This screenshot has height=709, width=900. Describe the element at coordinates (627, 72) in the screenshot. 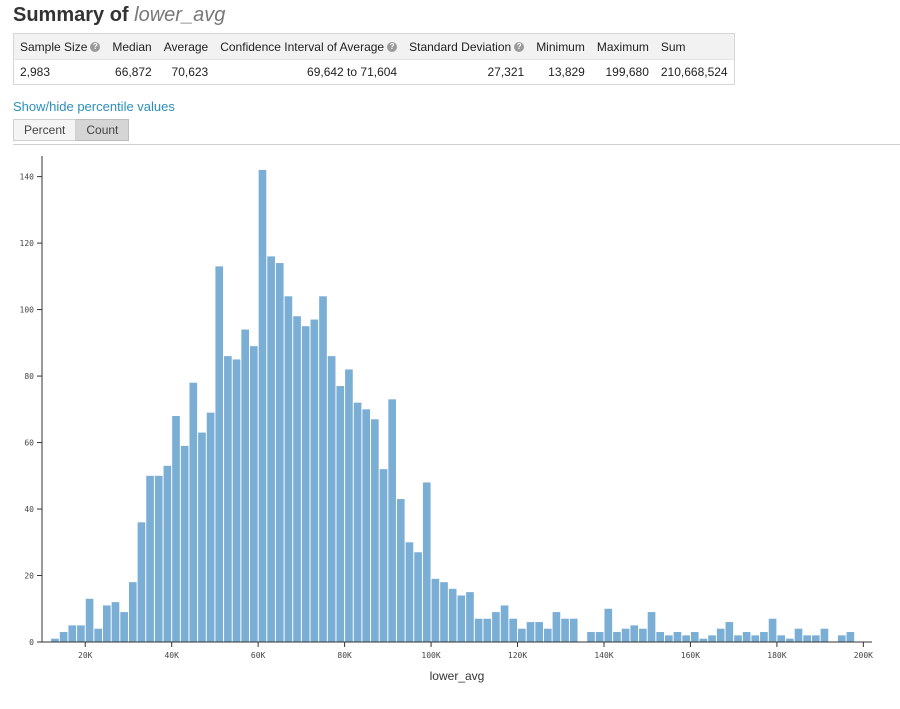

I see `value-maximum: 199,680` at that location.